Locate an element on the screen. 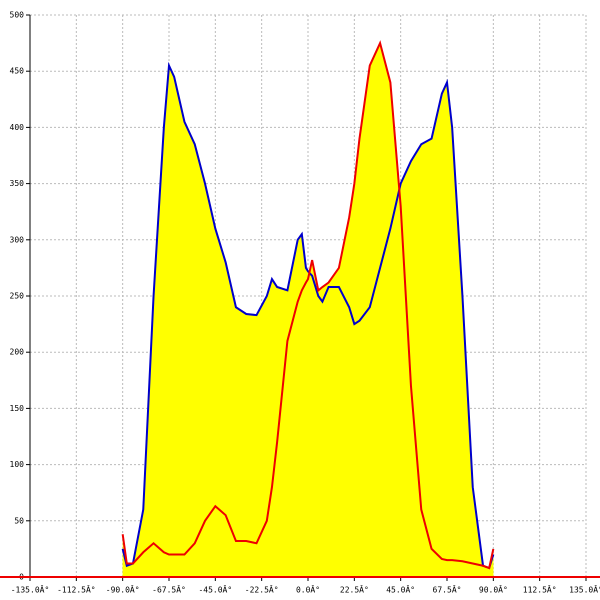  y-tick-label: 400 is located at coordinates (17, 127).